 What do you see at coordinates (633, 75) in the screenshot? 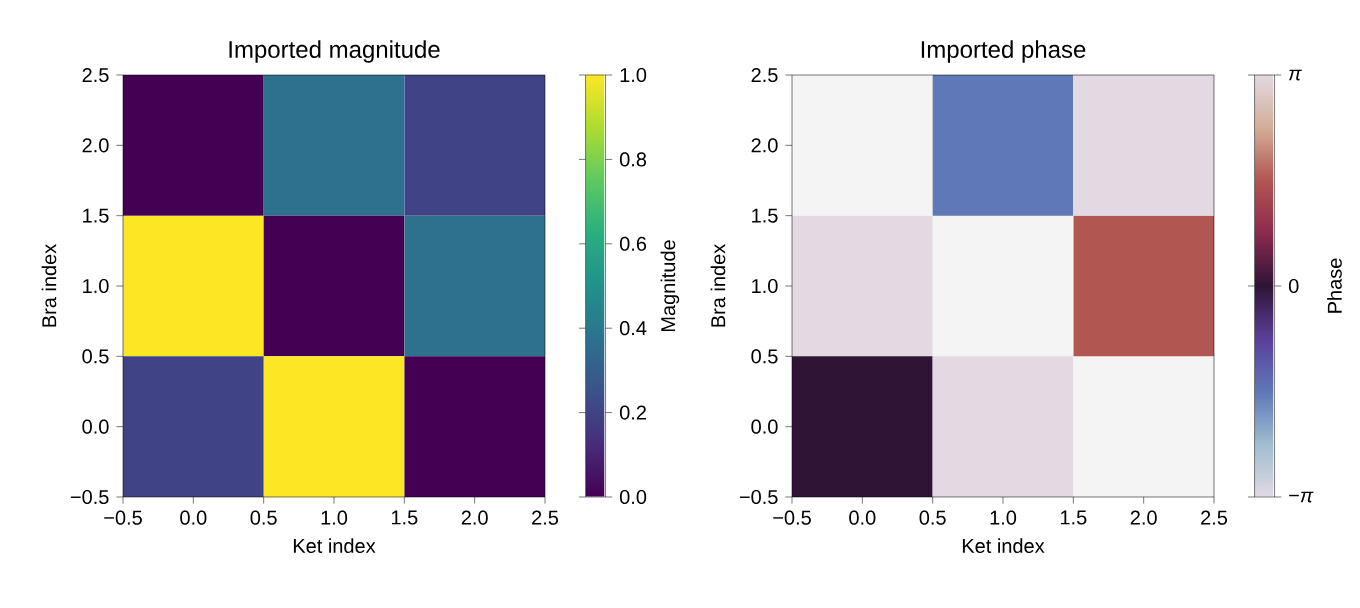
I see `color-bar-label: 1.0` at bounding box center [633, 75].